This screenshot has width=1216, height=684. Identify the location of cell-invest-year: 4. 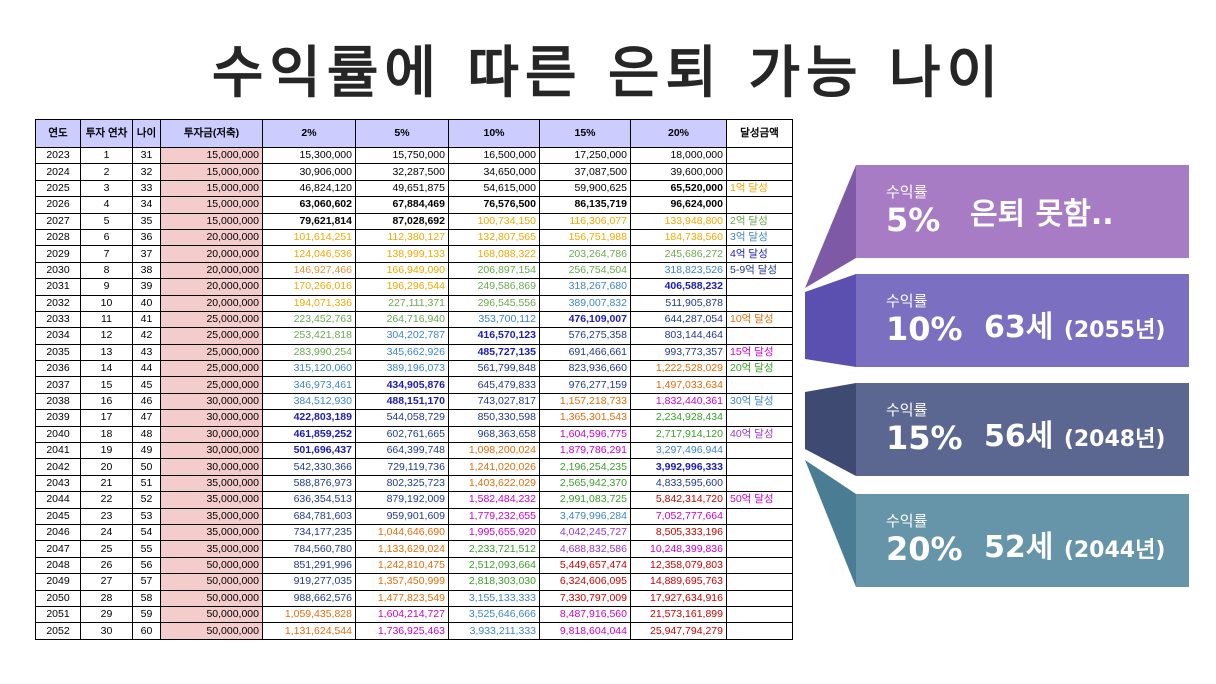
(106, 205).